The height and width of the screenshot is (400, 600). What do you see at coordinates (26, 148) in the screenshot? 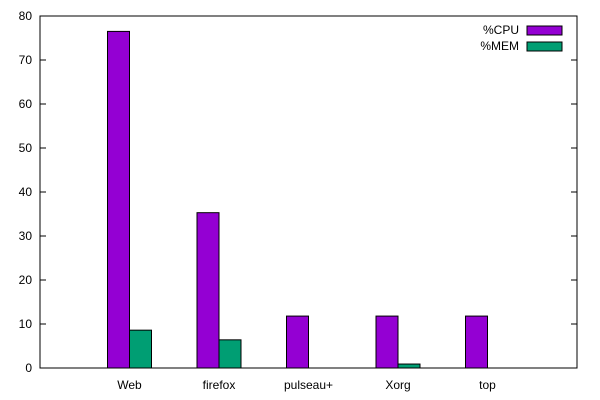
I see `y-tick-label: 50` at bounding box center [26, 148].